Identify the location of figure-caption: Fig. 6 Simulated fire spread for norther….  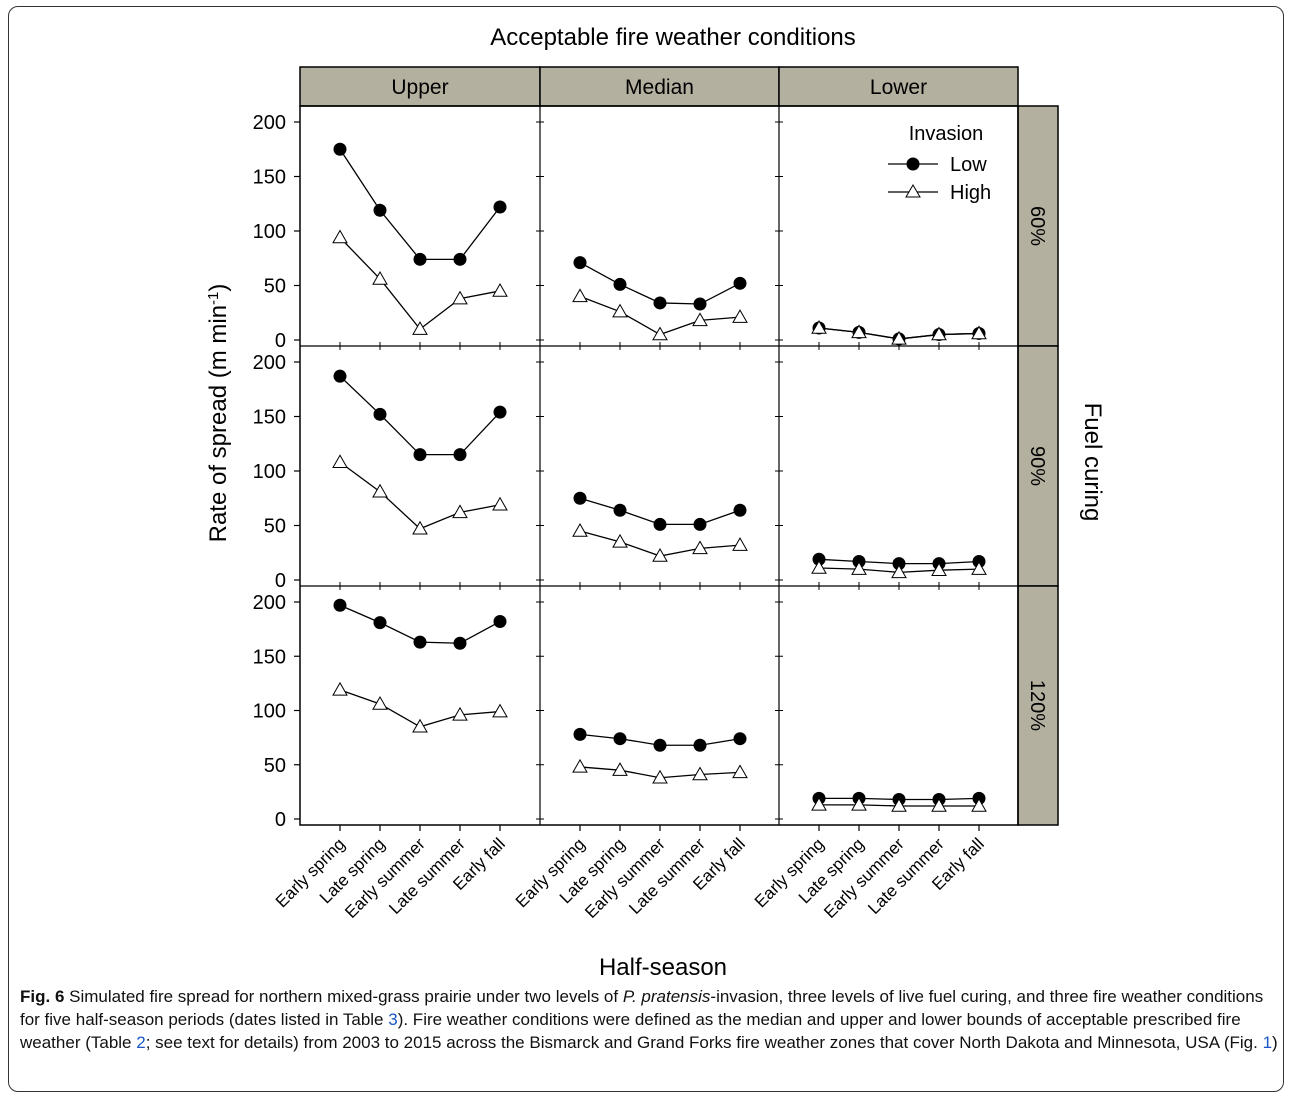
(650, 1019).